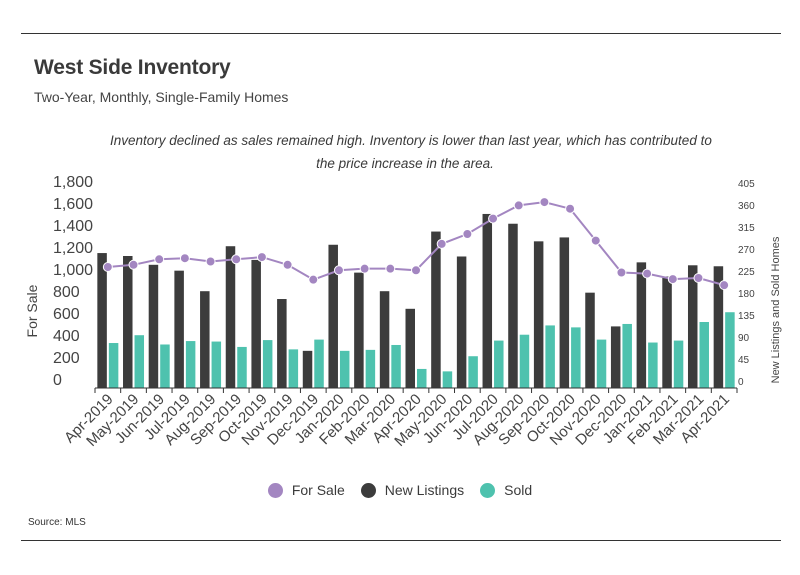 This screenshot has width=800, height=575. What do you see at coordinates (744, 360) in the screenshot?
I see `right-axis-tick-label: 45` at bounding box center [744, 360].